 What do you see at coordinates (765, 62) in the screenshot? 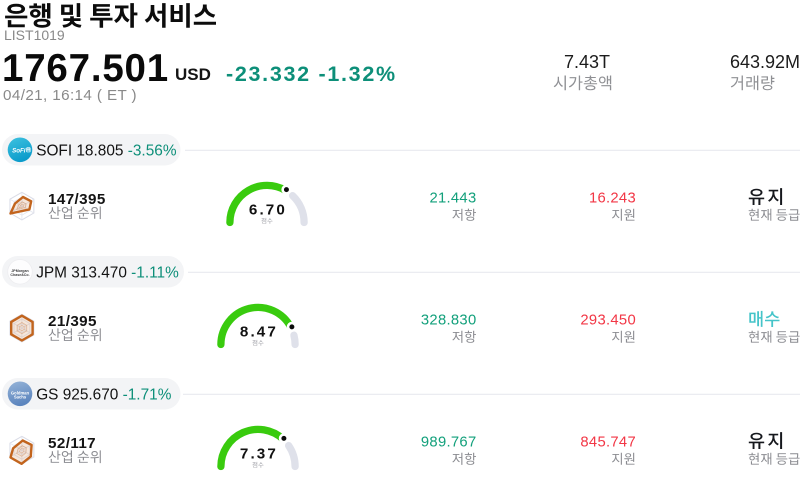
I see `svg-text: 643.92M` at bounding box center [765, 62].